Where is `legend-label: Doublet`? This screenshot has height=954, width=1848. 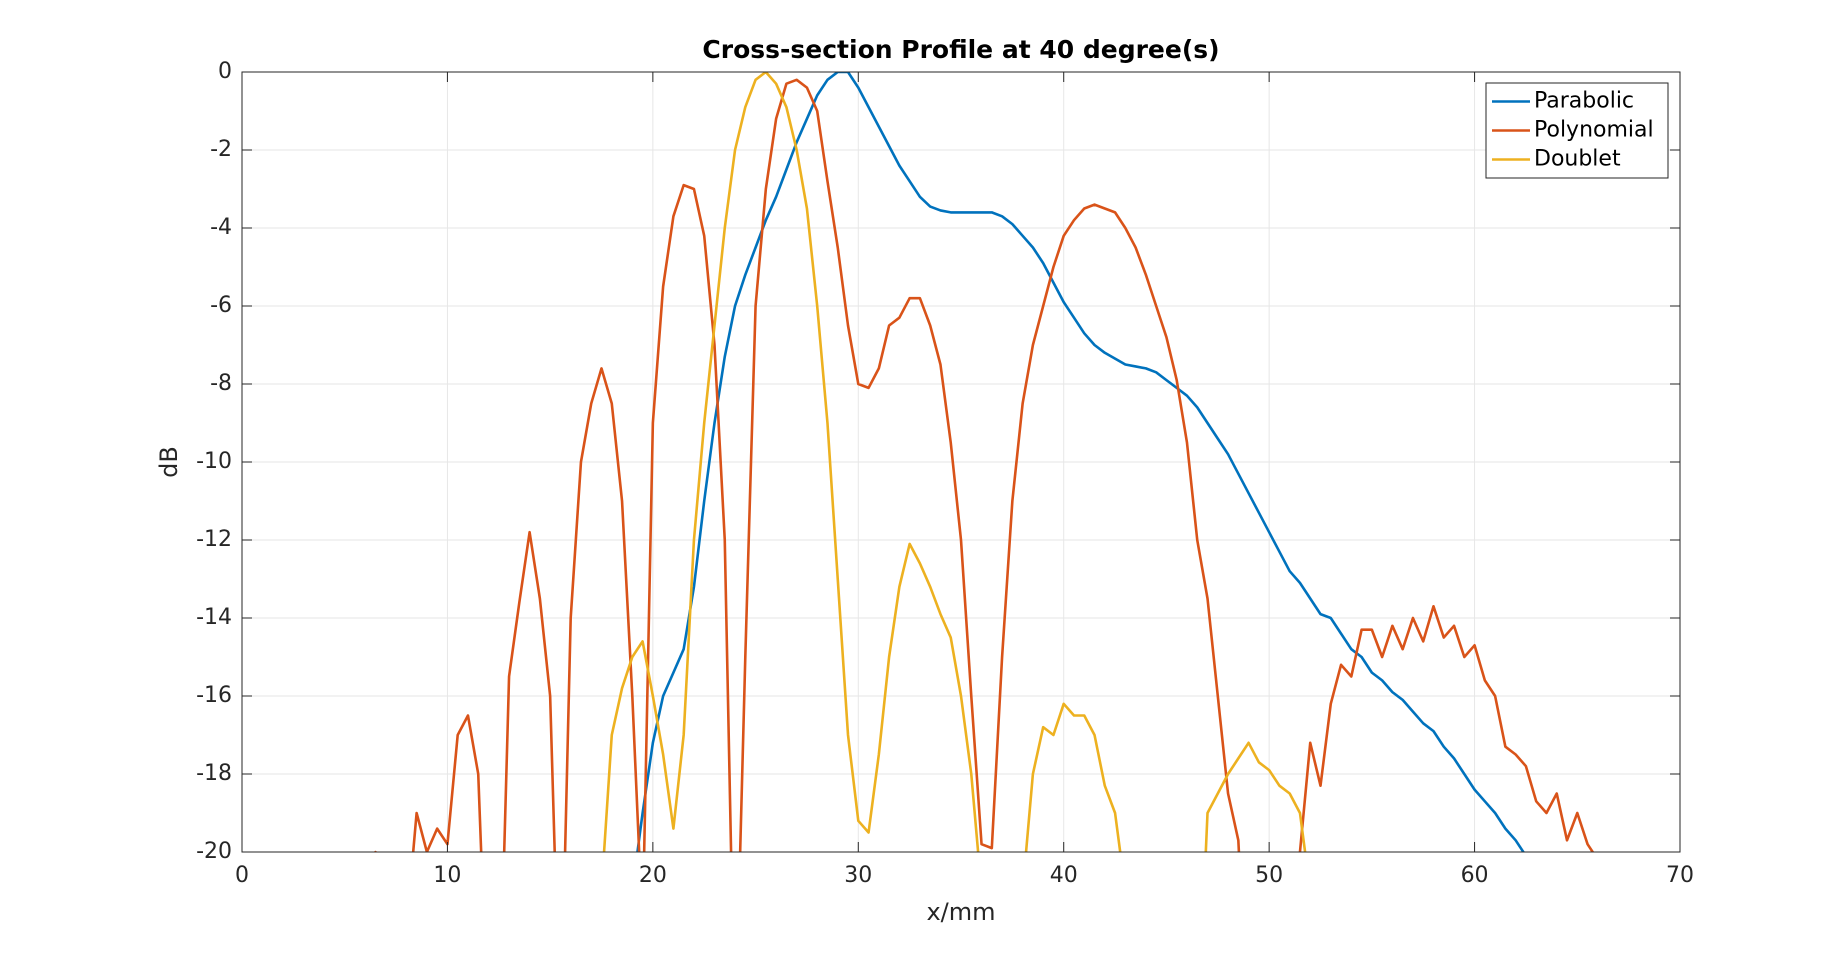 legend-label: Doublet is located at coordinates (1577, 159).